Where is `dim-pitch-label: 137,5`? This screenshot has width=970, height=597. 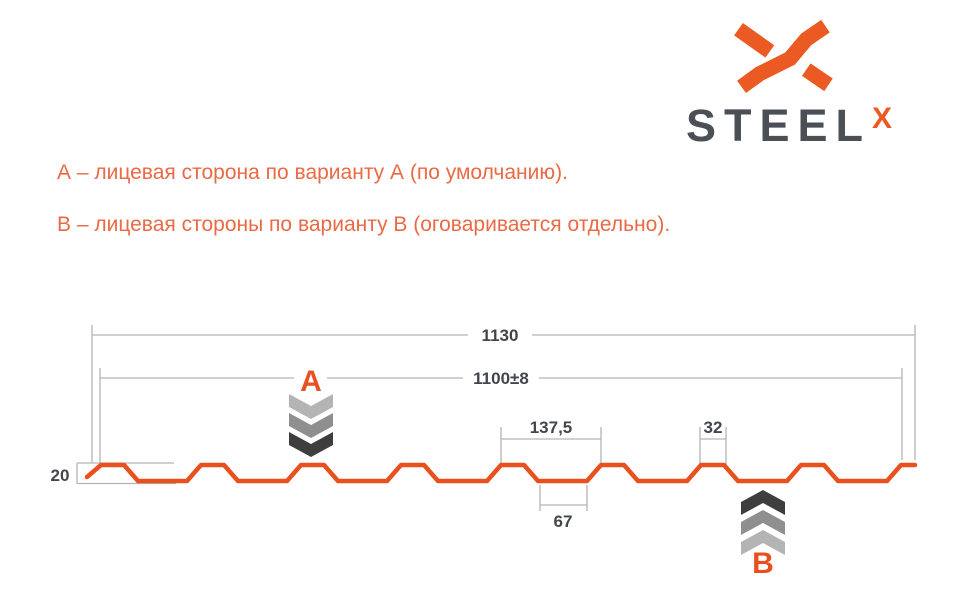 dim-pitch-label: 137,5 is located at coordinates (551, 427).